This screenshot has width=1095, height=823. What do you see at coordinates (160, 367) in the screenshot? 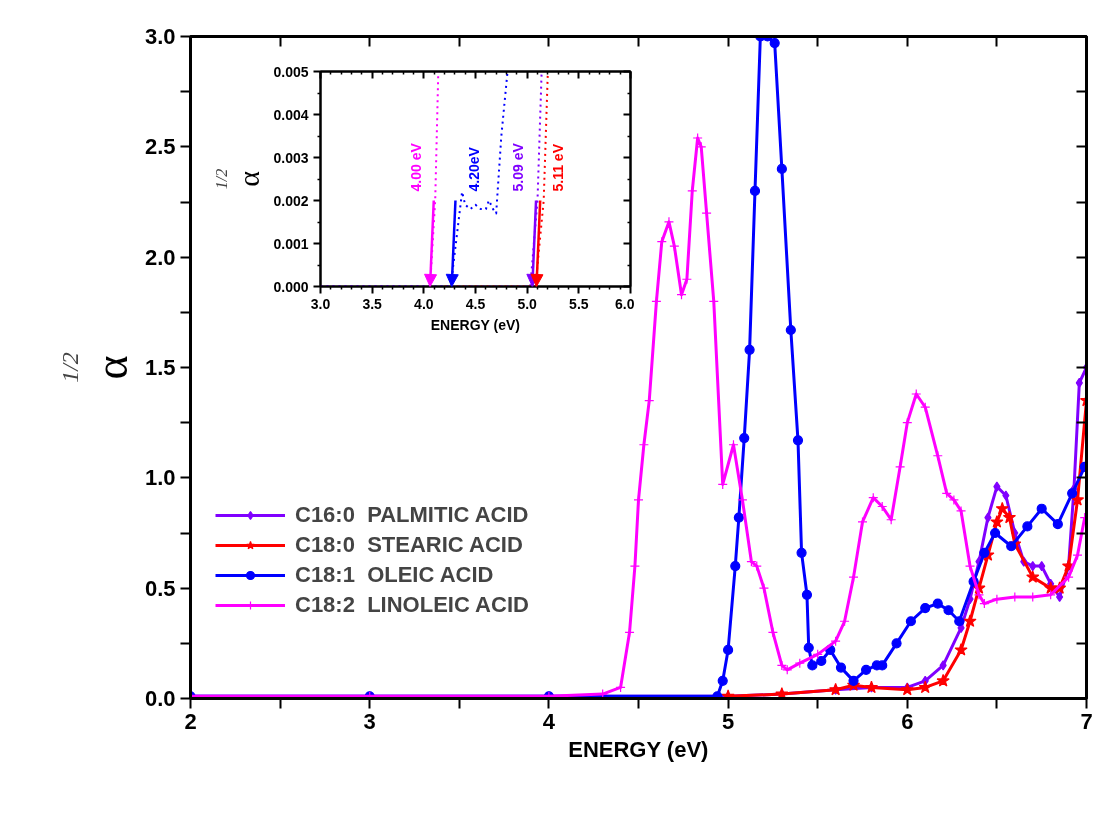
I see `y-tick-label: 1.5` at bounding box center [160, 367].